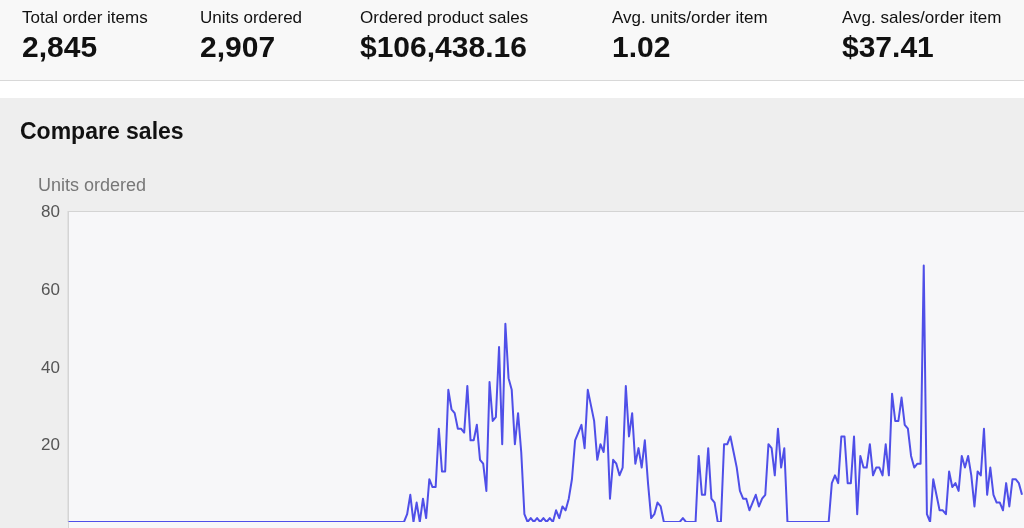  Describe the element at coordinates (102, 131) in the screenshot. I see `chart-title: Compare sales` at that location.